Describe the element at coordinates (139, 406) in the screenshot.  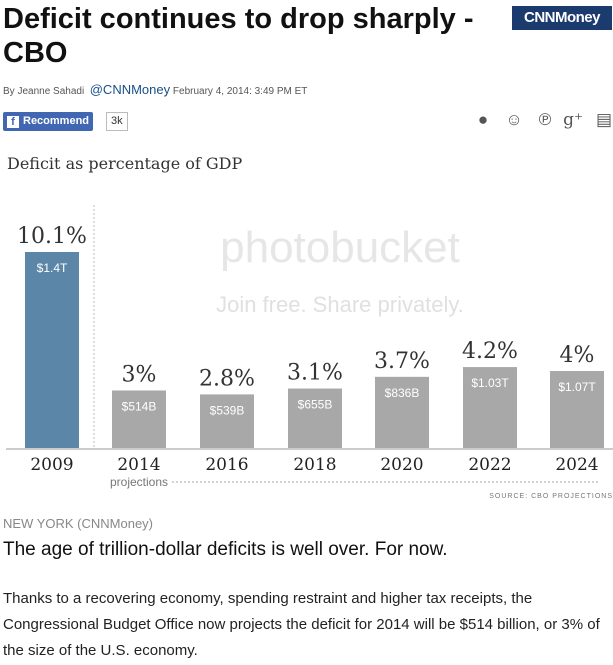
I see `amount-label: $514B` at that location.